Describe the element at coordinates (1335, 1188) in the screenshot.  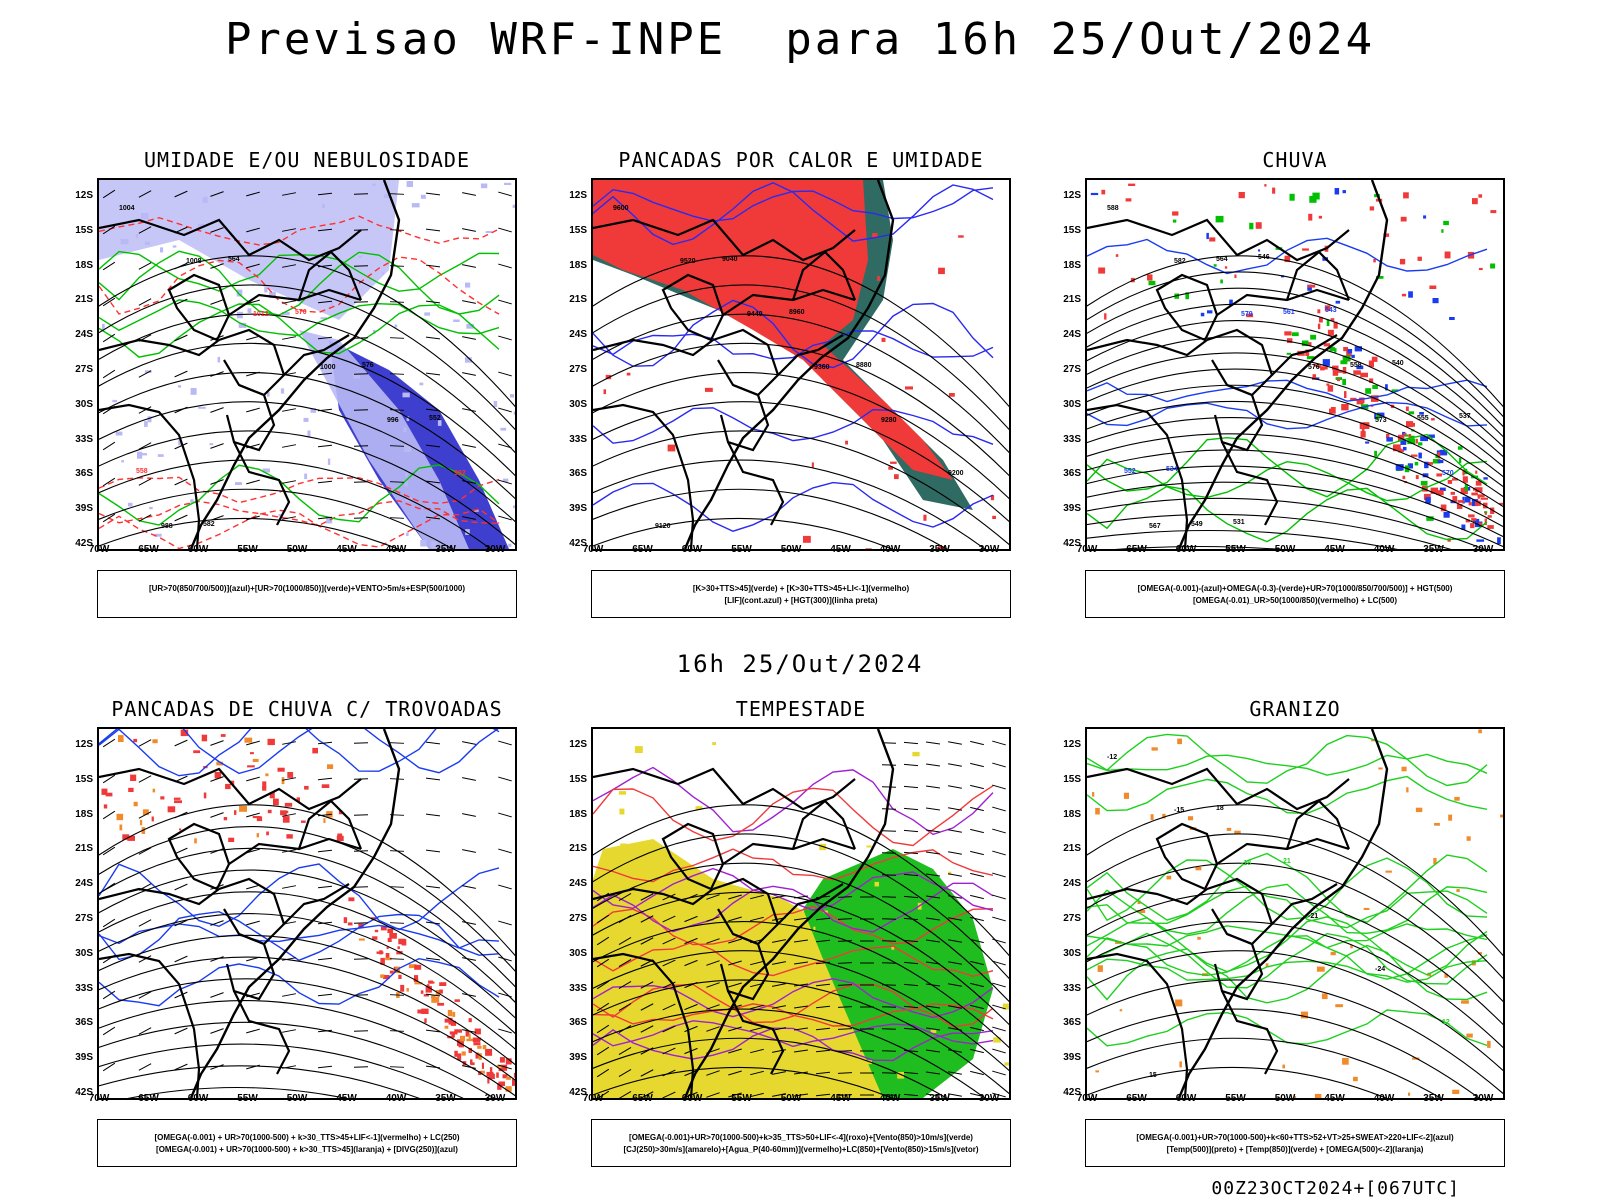
I see `footer-timestamp: 00Z23OCT2024+[067UTC]` at that location.